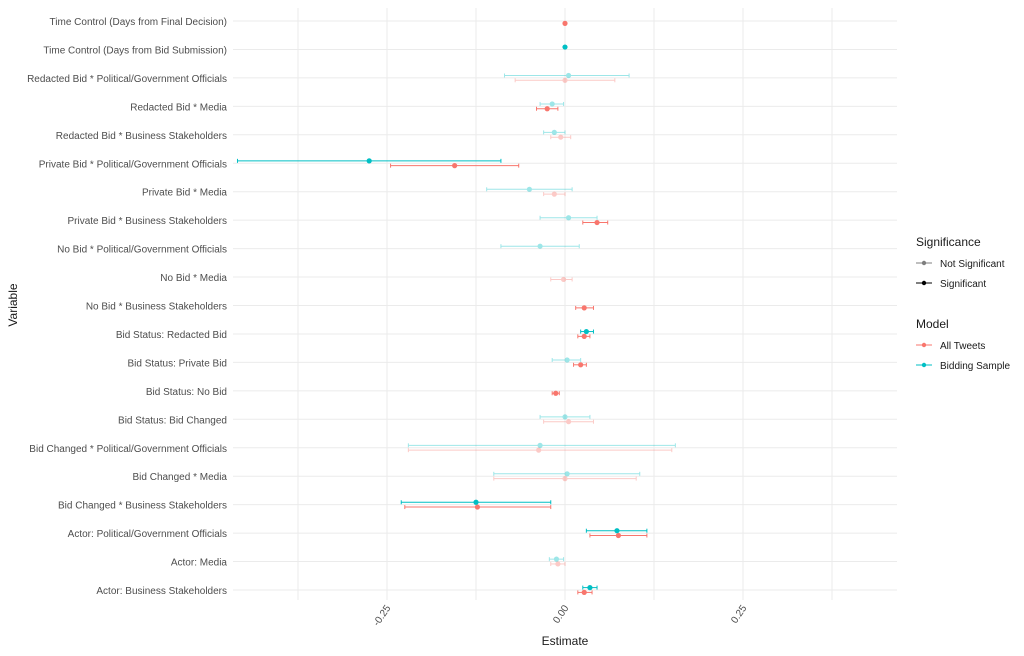 This screenshot has height=656, width=1024. What do you see at coordinates (161, 591) in the screenshot?
I see `y-tick-label: Actor: Business Stakeholders` at bounding box center [161, 591].